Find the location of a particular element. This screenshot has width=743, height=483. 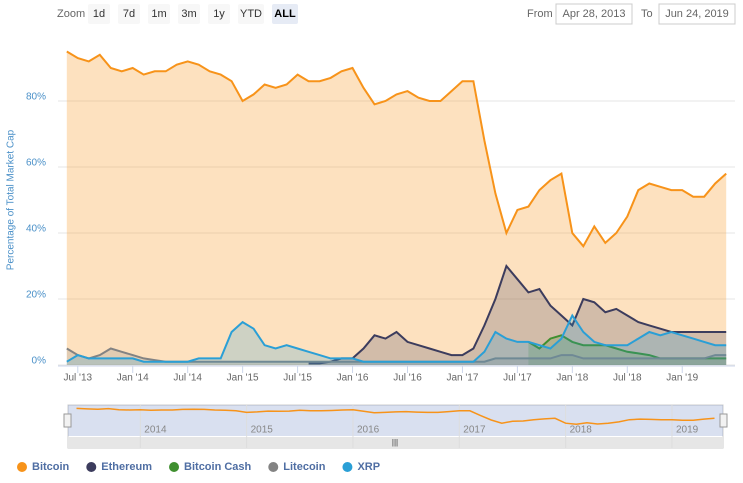

legend-label: XRP is located at coordinates (368, 467).